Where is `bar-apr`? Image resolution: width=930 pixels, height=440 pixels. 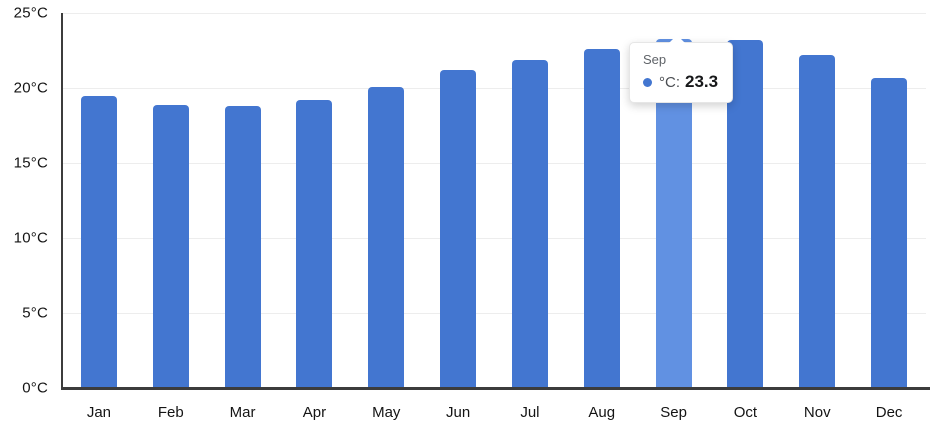
bar-apr is located at coordinates (314, 244).